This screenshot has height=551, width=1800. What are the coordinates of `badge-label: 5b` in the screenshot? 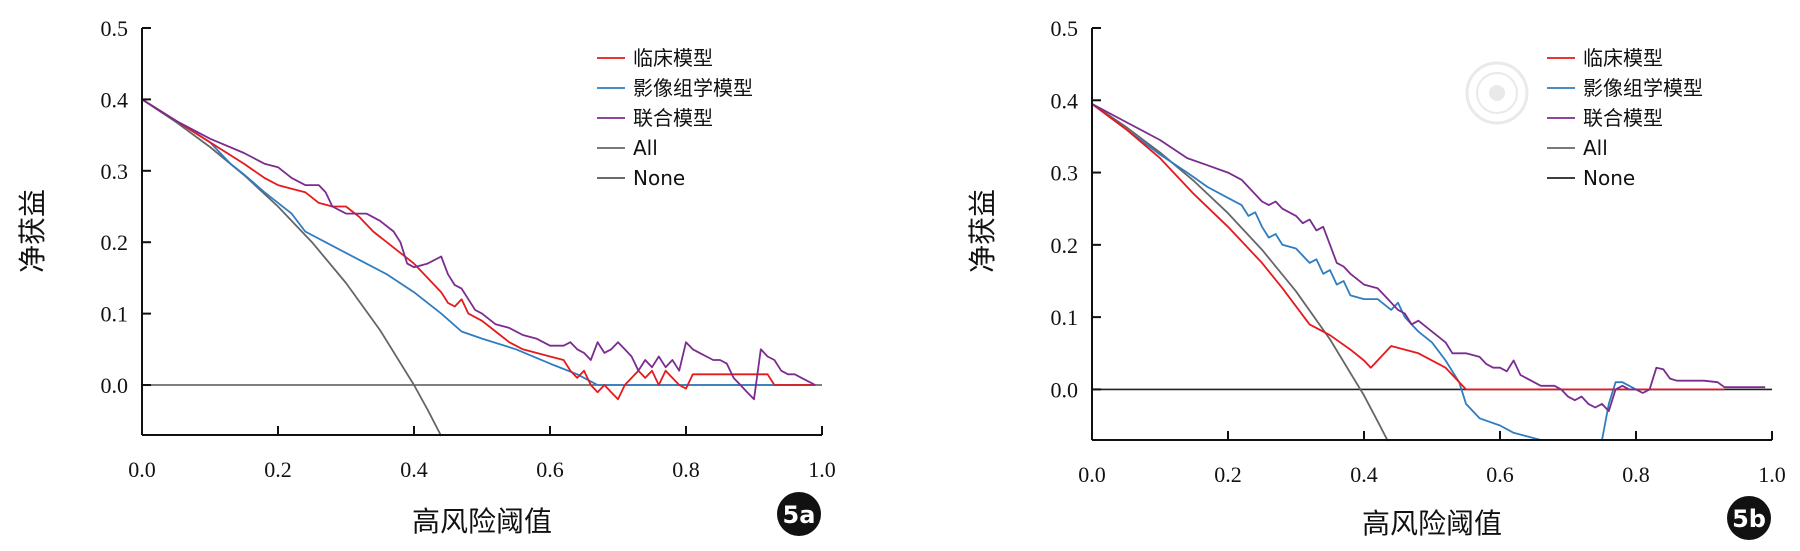 It's located at (1749, 519).